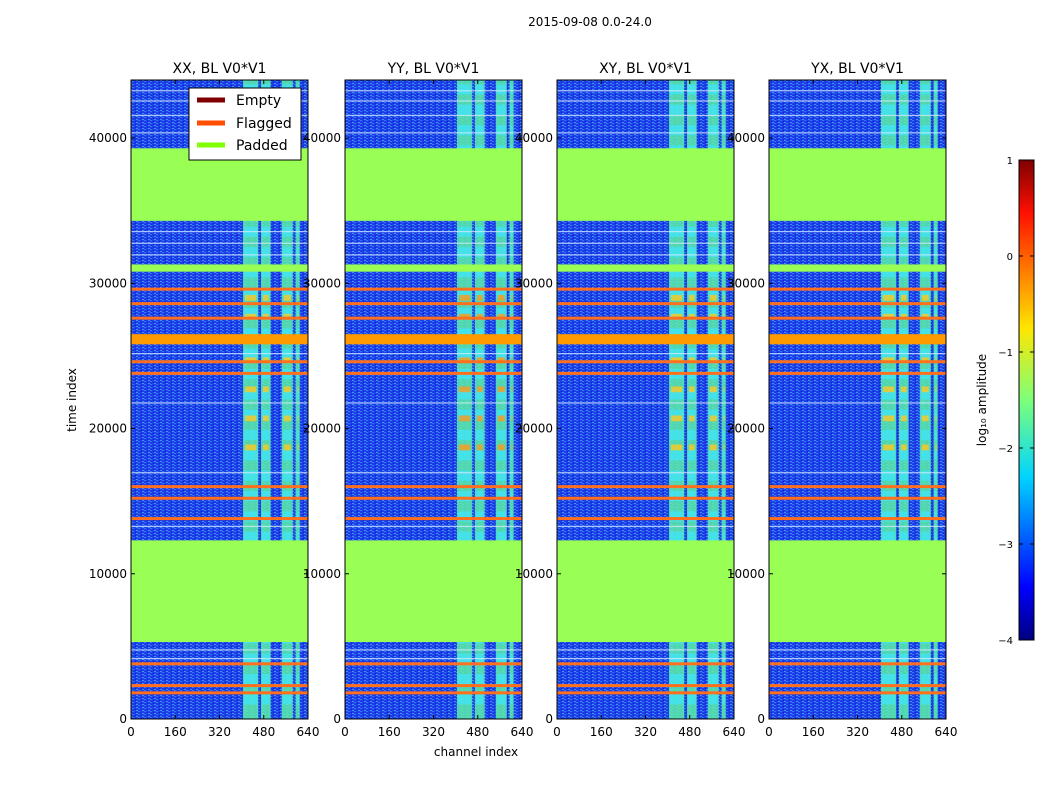  What do you see at coordinates (1026, 400) in the screenshot?
I see `colorbar-gradient` at bounding box center [1026, 400].